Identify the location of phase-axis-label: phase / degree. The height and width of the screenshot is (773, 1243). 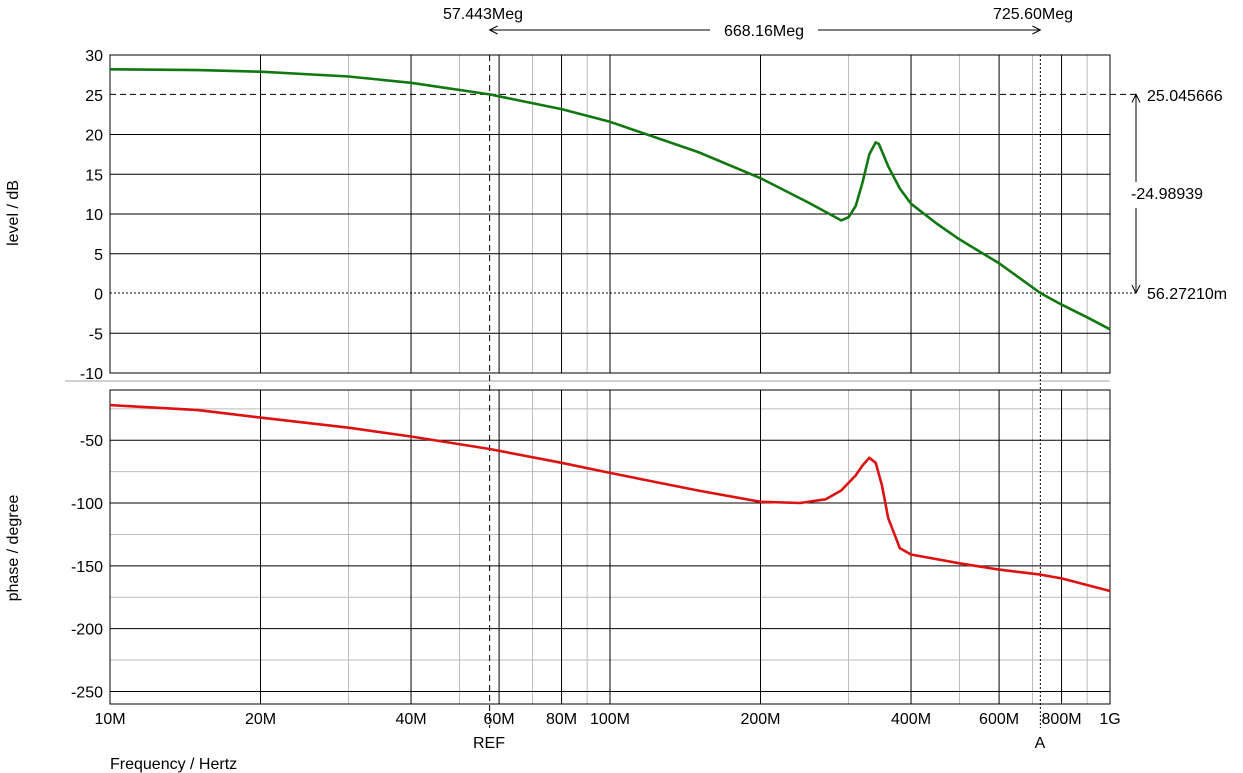
(13, 548).